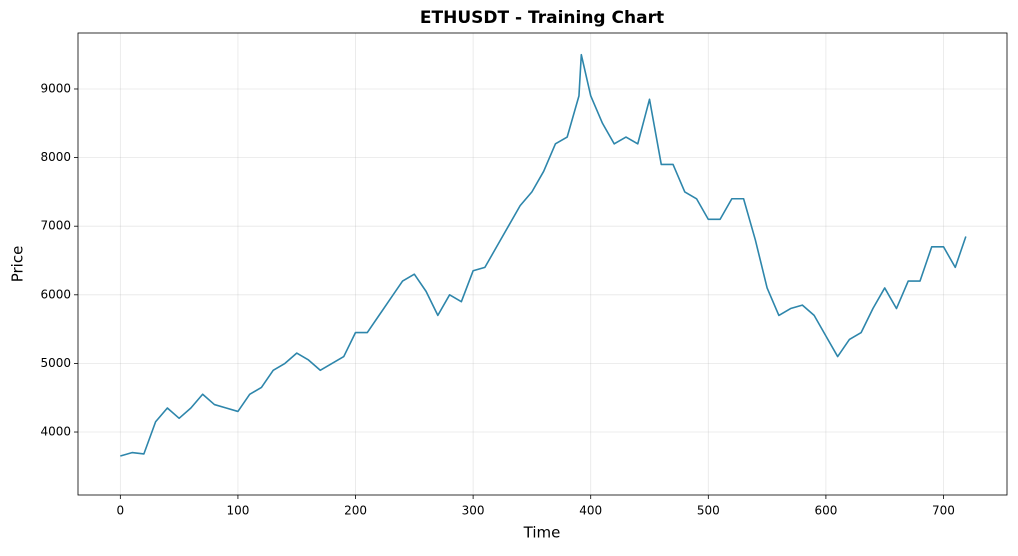  Describe the element at coordinates (590, 511) in the screenshot. I see `x-tick-label: 400` at that location.